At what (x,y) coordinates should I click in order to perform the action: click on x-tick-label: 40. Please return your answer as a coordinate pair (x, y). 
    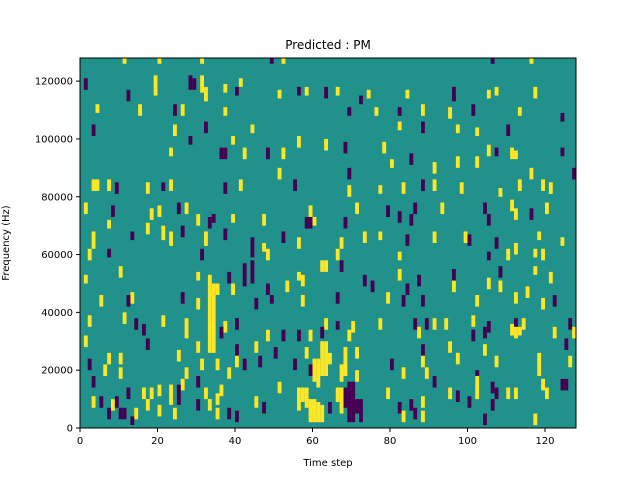
    Looking at the image, I should click on (235, 441).